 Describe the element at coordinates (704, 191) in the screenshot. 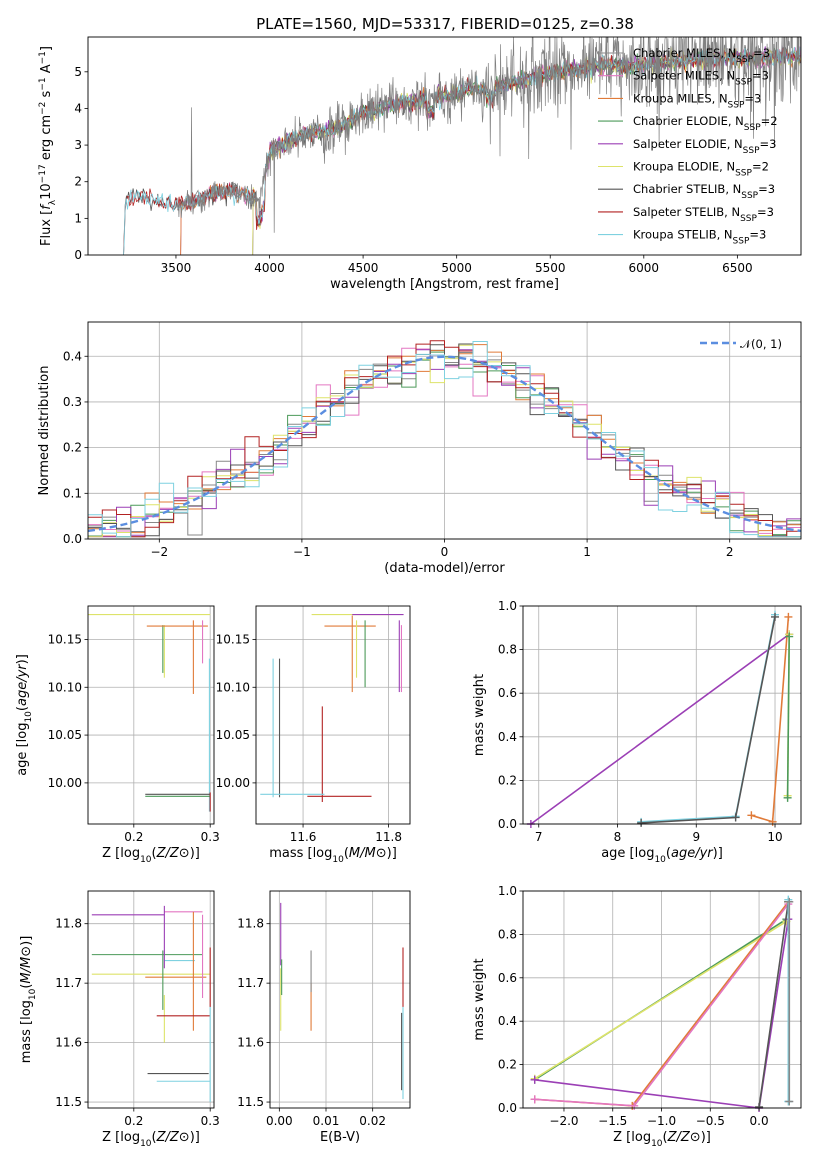

I see `legend-label: Chabrier STELIB, NSSP=3` at that location.